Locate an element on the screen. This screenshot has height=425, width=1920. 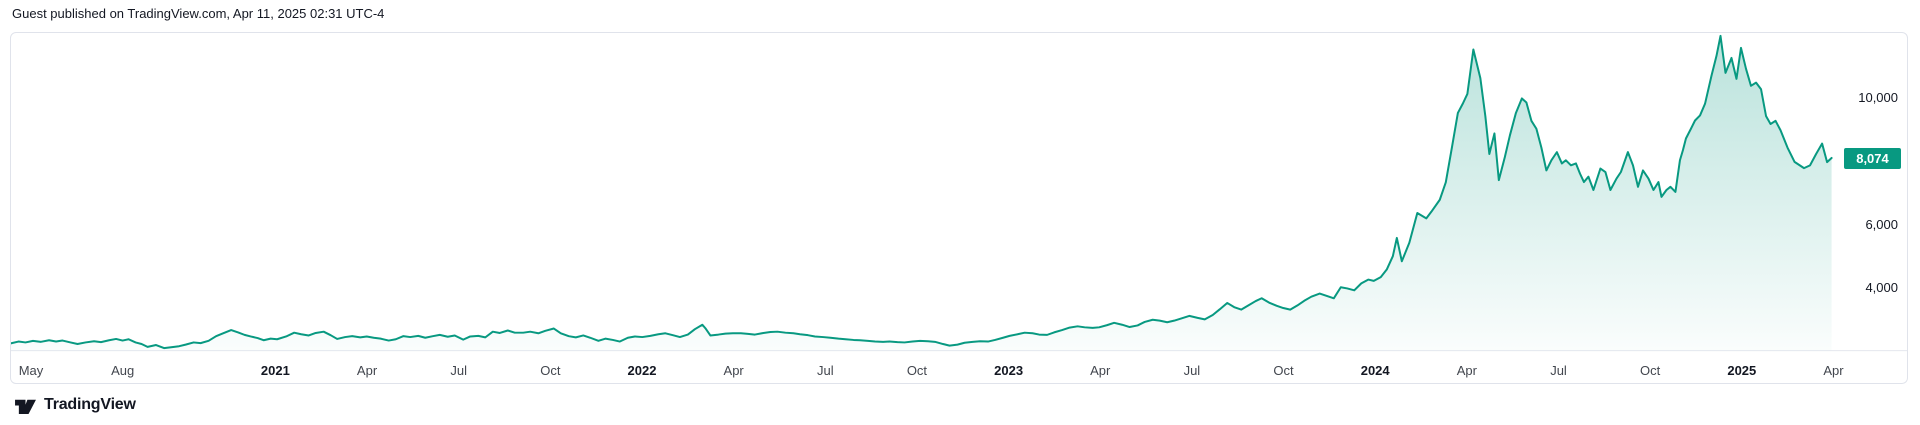
brand-name: TradingView is located at coordinates (90, 404).